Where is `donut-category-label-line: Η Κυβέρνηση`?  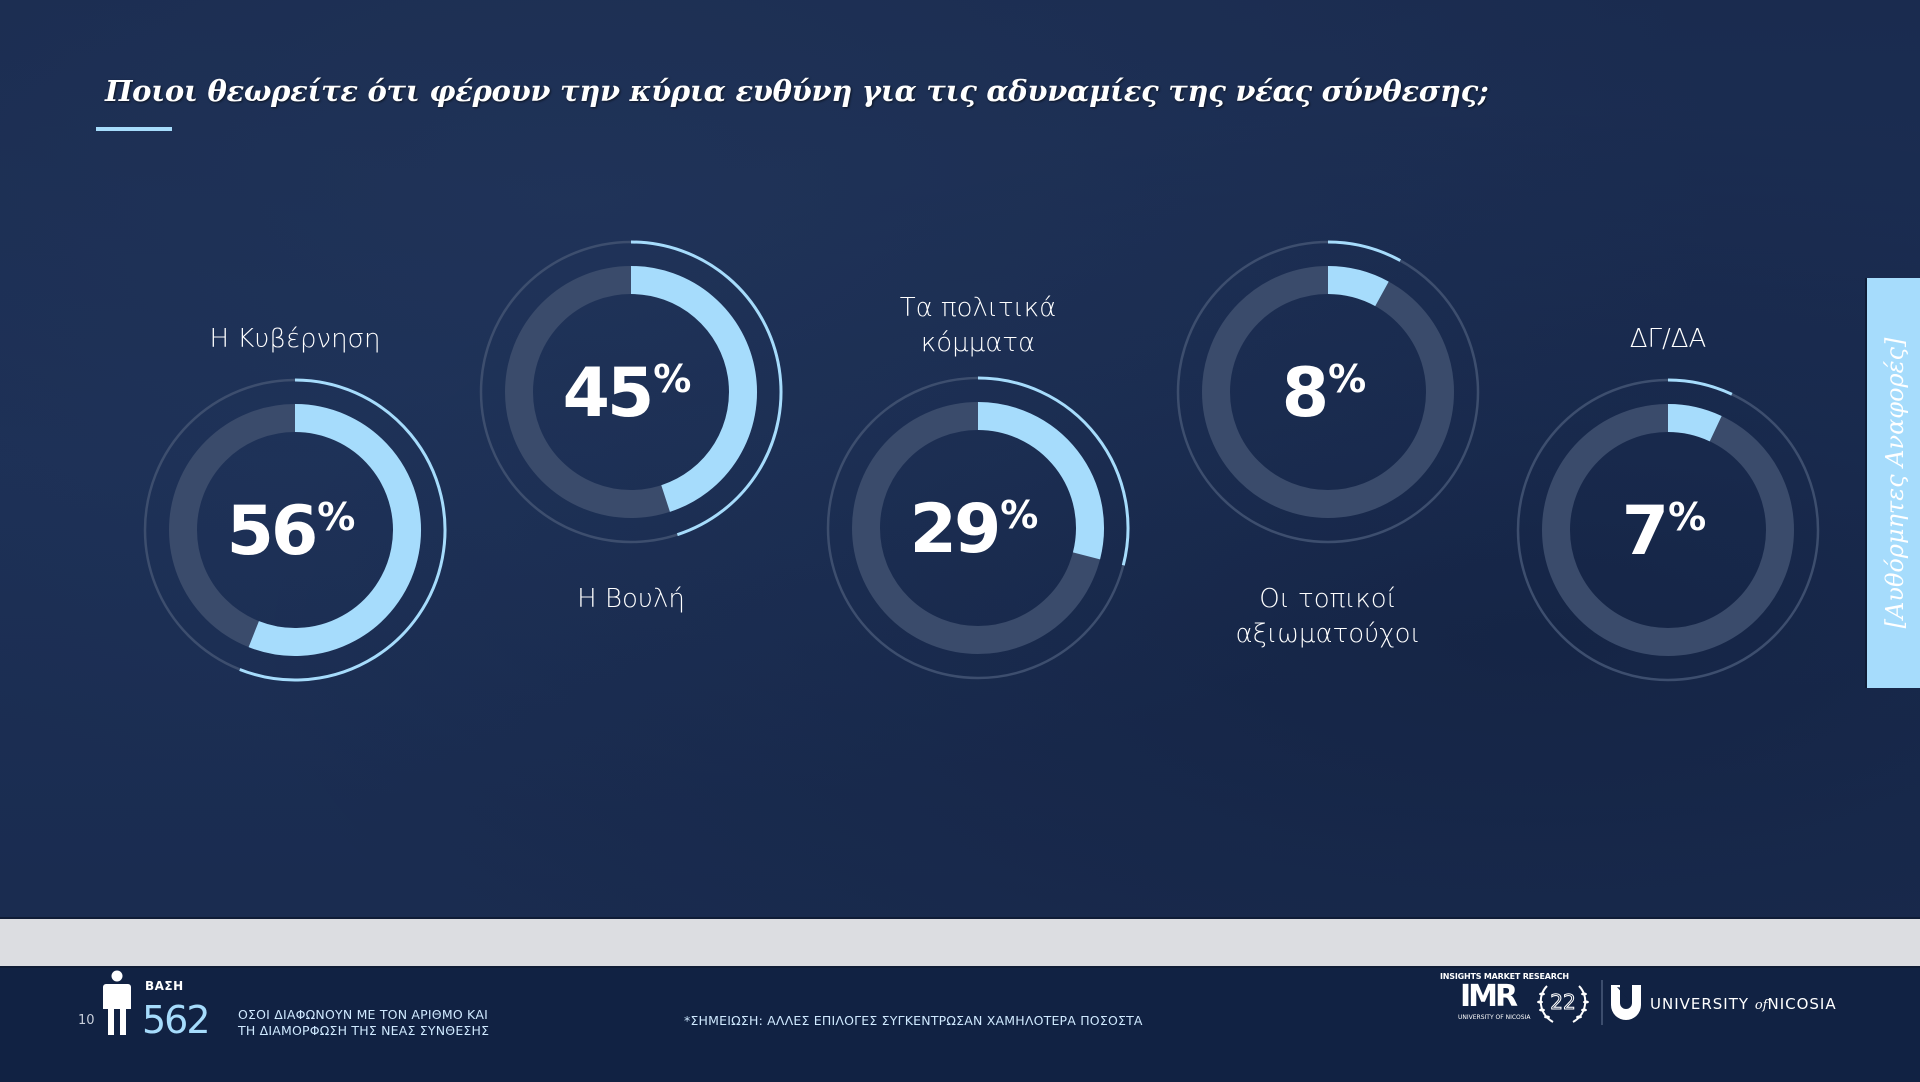 donut-category-label-line: Η Κυβέρνηση is located at coordinates (295, 339).